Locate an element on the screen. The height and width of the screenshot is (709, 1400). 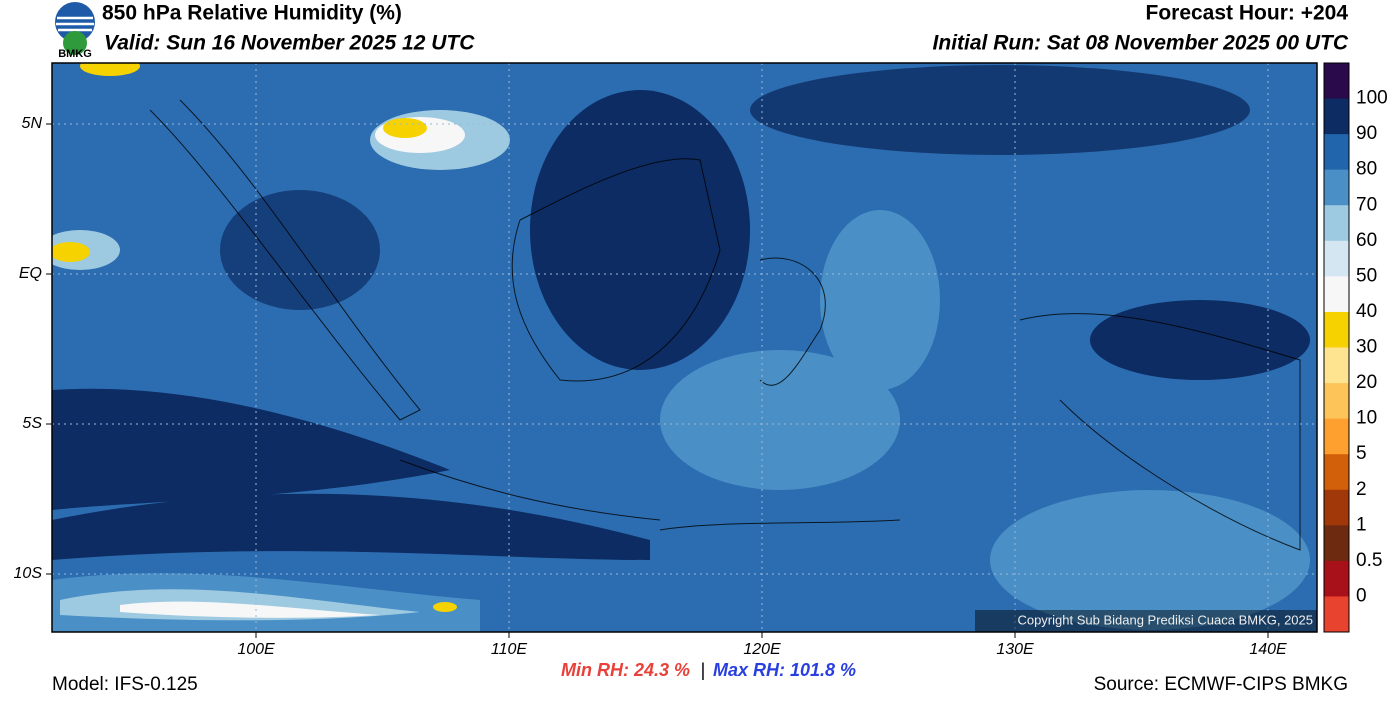
initial-run: Initial Run: Sat 08 November 2025 00 UTC is located at coordinates (1141, 43).